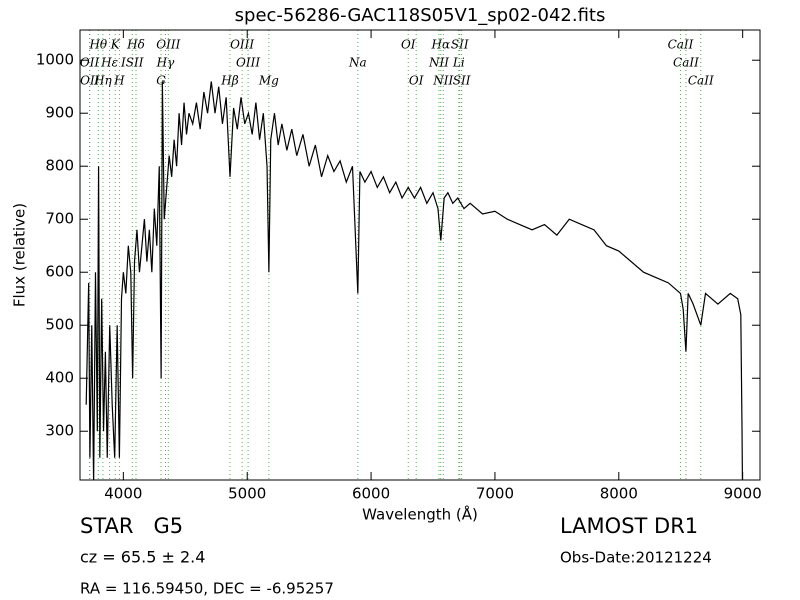  I want to click on x-axis-label: Wavelength (Å), so click(420, 514).